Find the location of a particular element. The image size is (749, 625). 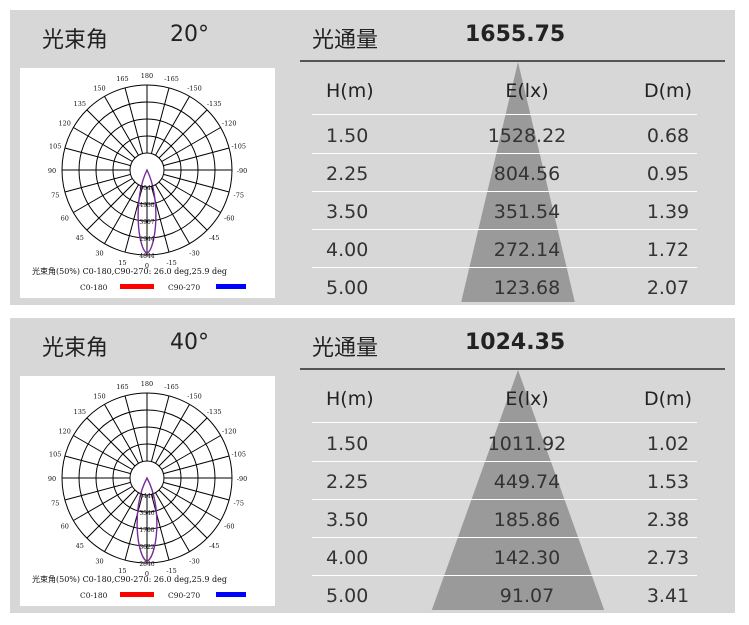

cell-height: 1.50 is located at coordinates (347, 136).